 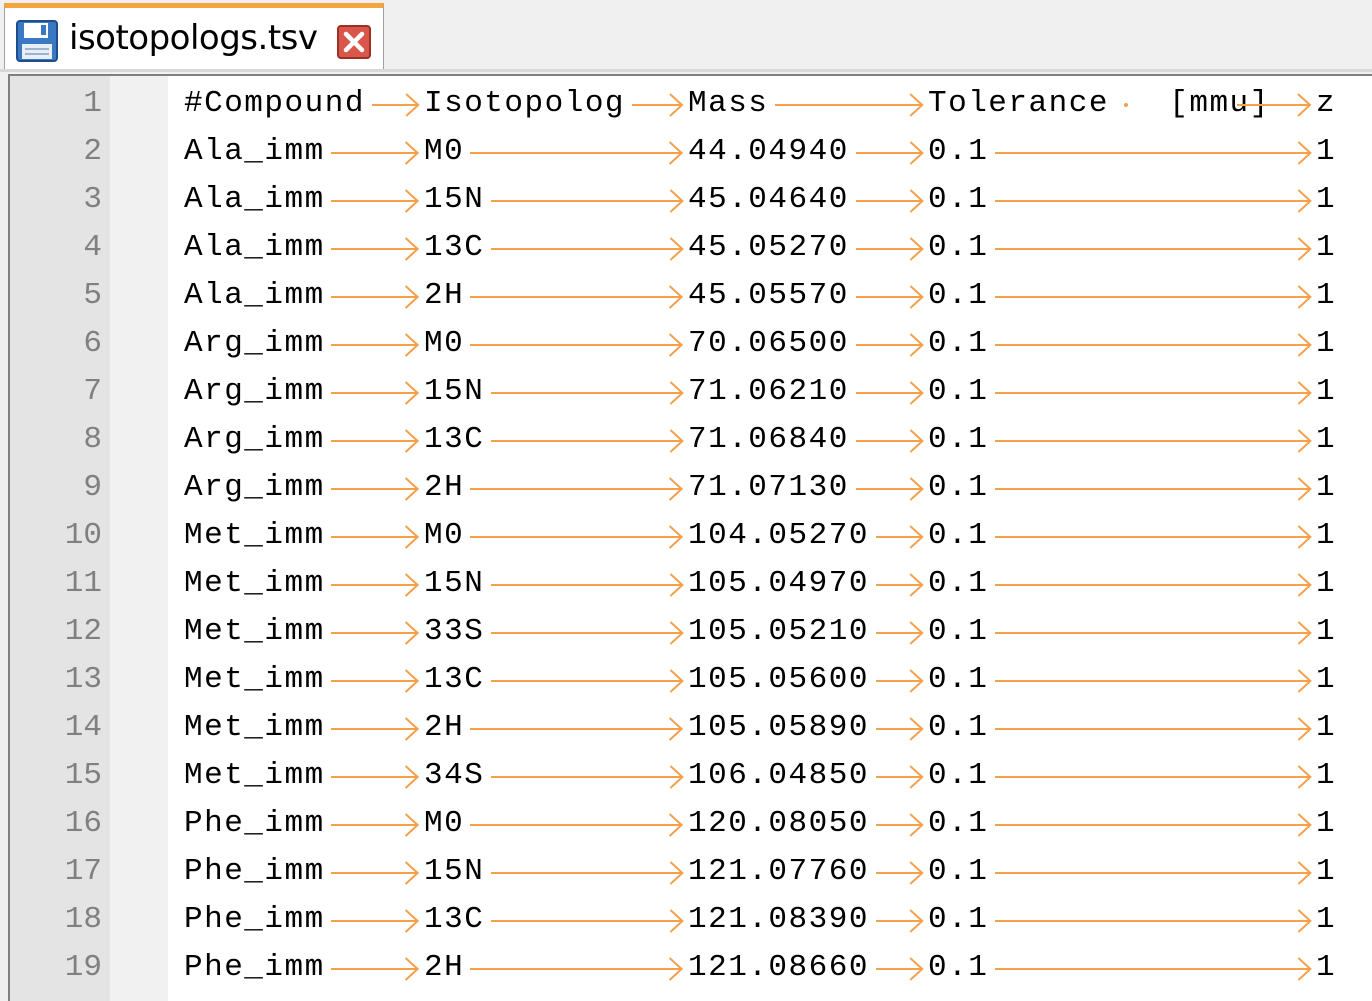 I want to click on tab-bar: isotopologs.tsv, so click(x=686, y=36).